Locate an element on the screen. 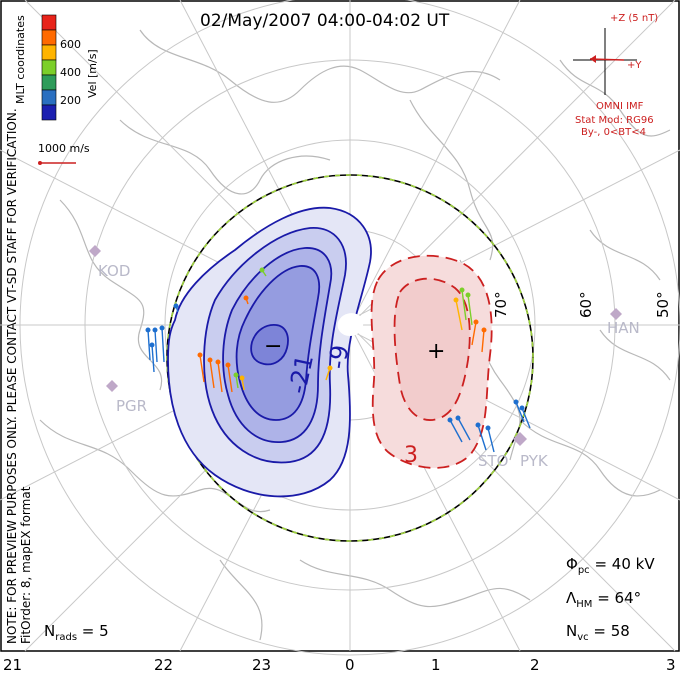  contour-label-minus9: -9 is located at coordinates (338, 357).